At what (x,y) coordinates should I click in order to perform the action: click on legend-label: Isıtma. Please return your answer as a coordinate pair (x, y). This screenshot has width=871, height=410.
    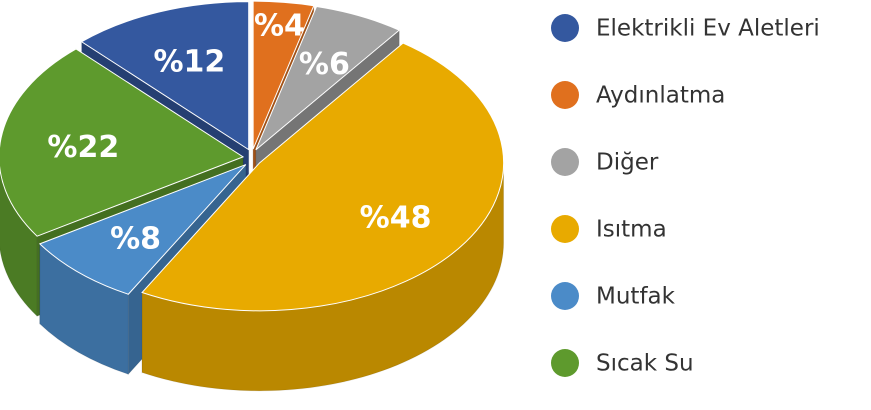
    Looking at the image, I should click on (631, 230).